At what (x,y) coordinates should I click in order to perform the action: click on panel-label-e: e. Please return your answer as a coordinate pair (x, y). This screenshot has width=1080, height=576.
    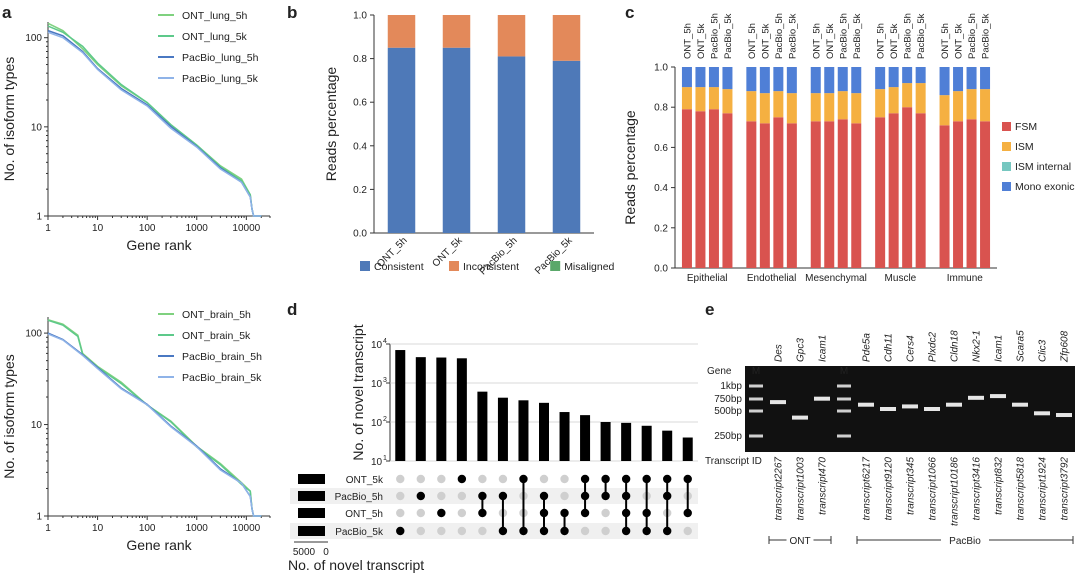
    Looking at the image, I should click on (709, 309).